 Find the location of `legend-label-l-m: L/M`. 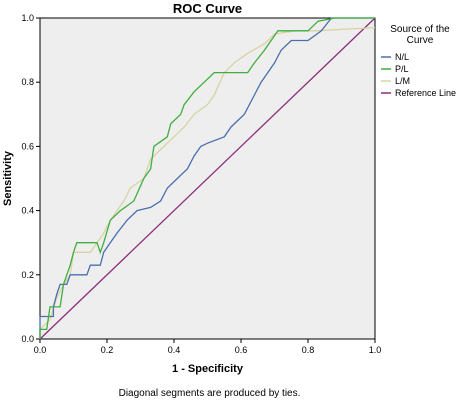

legend-label-l-m: L/M is located at coordinates (402, 81).